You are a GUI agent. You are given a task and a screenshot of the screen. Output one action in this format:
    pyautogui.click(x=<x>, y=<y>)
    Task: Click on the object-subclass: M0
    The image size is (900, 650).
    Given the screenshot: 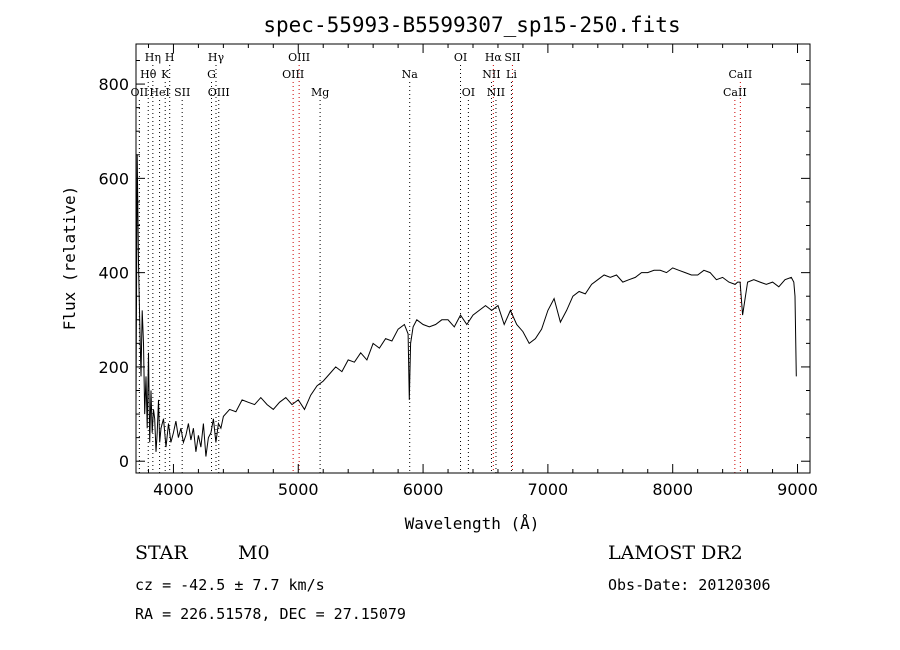 What is the action you would take?
    pyautogui.click(x=254, y=553)
    